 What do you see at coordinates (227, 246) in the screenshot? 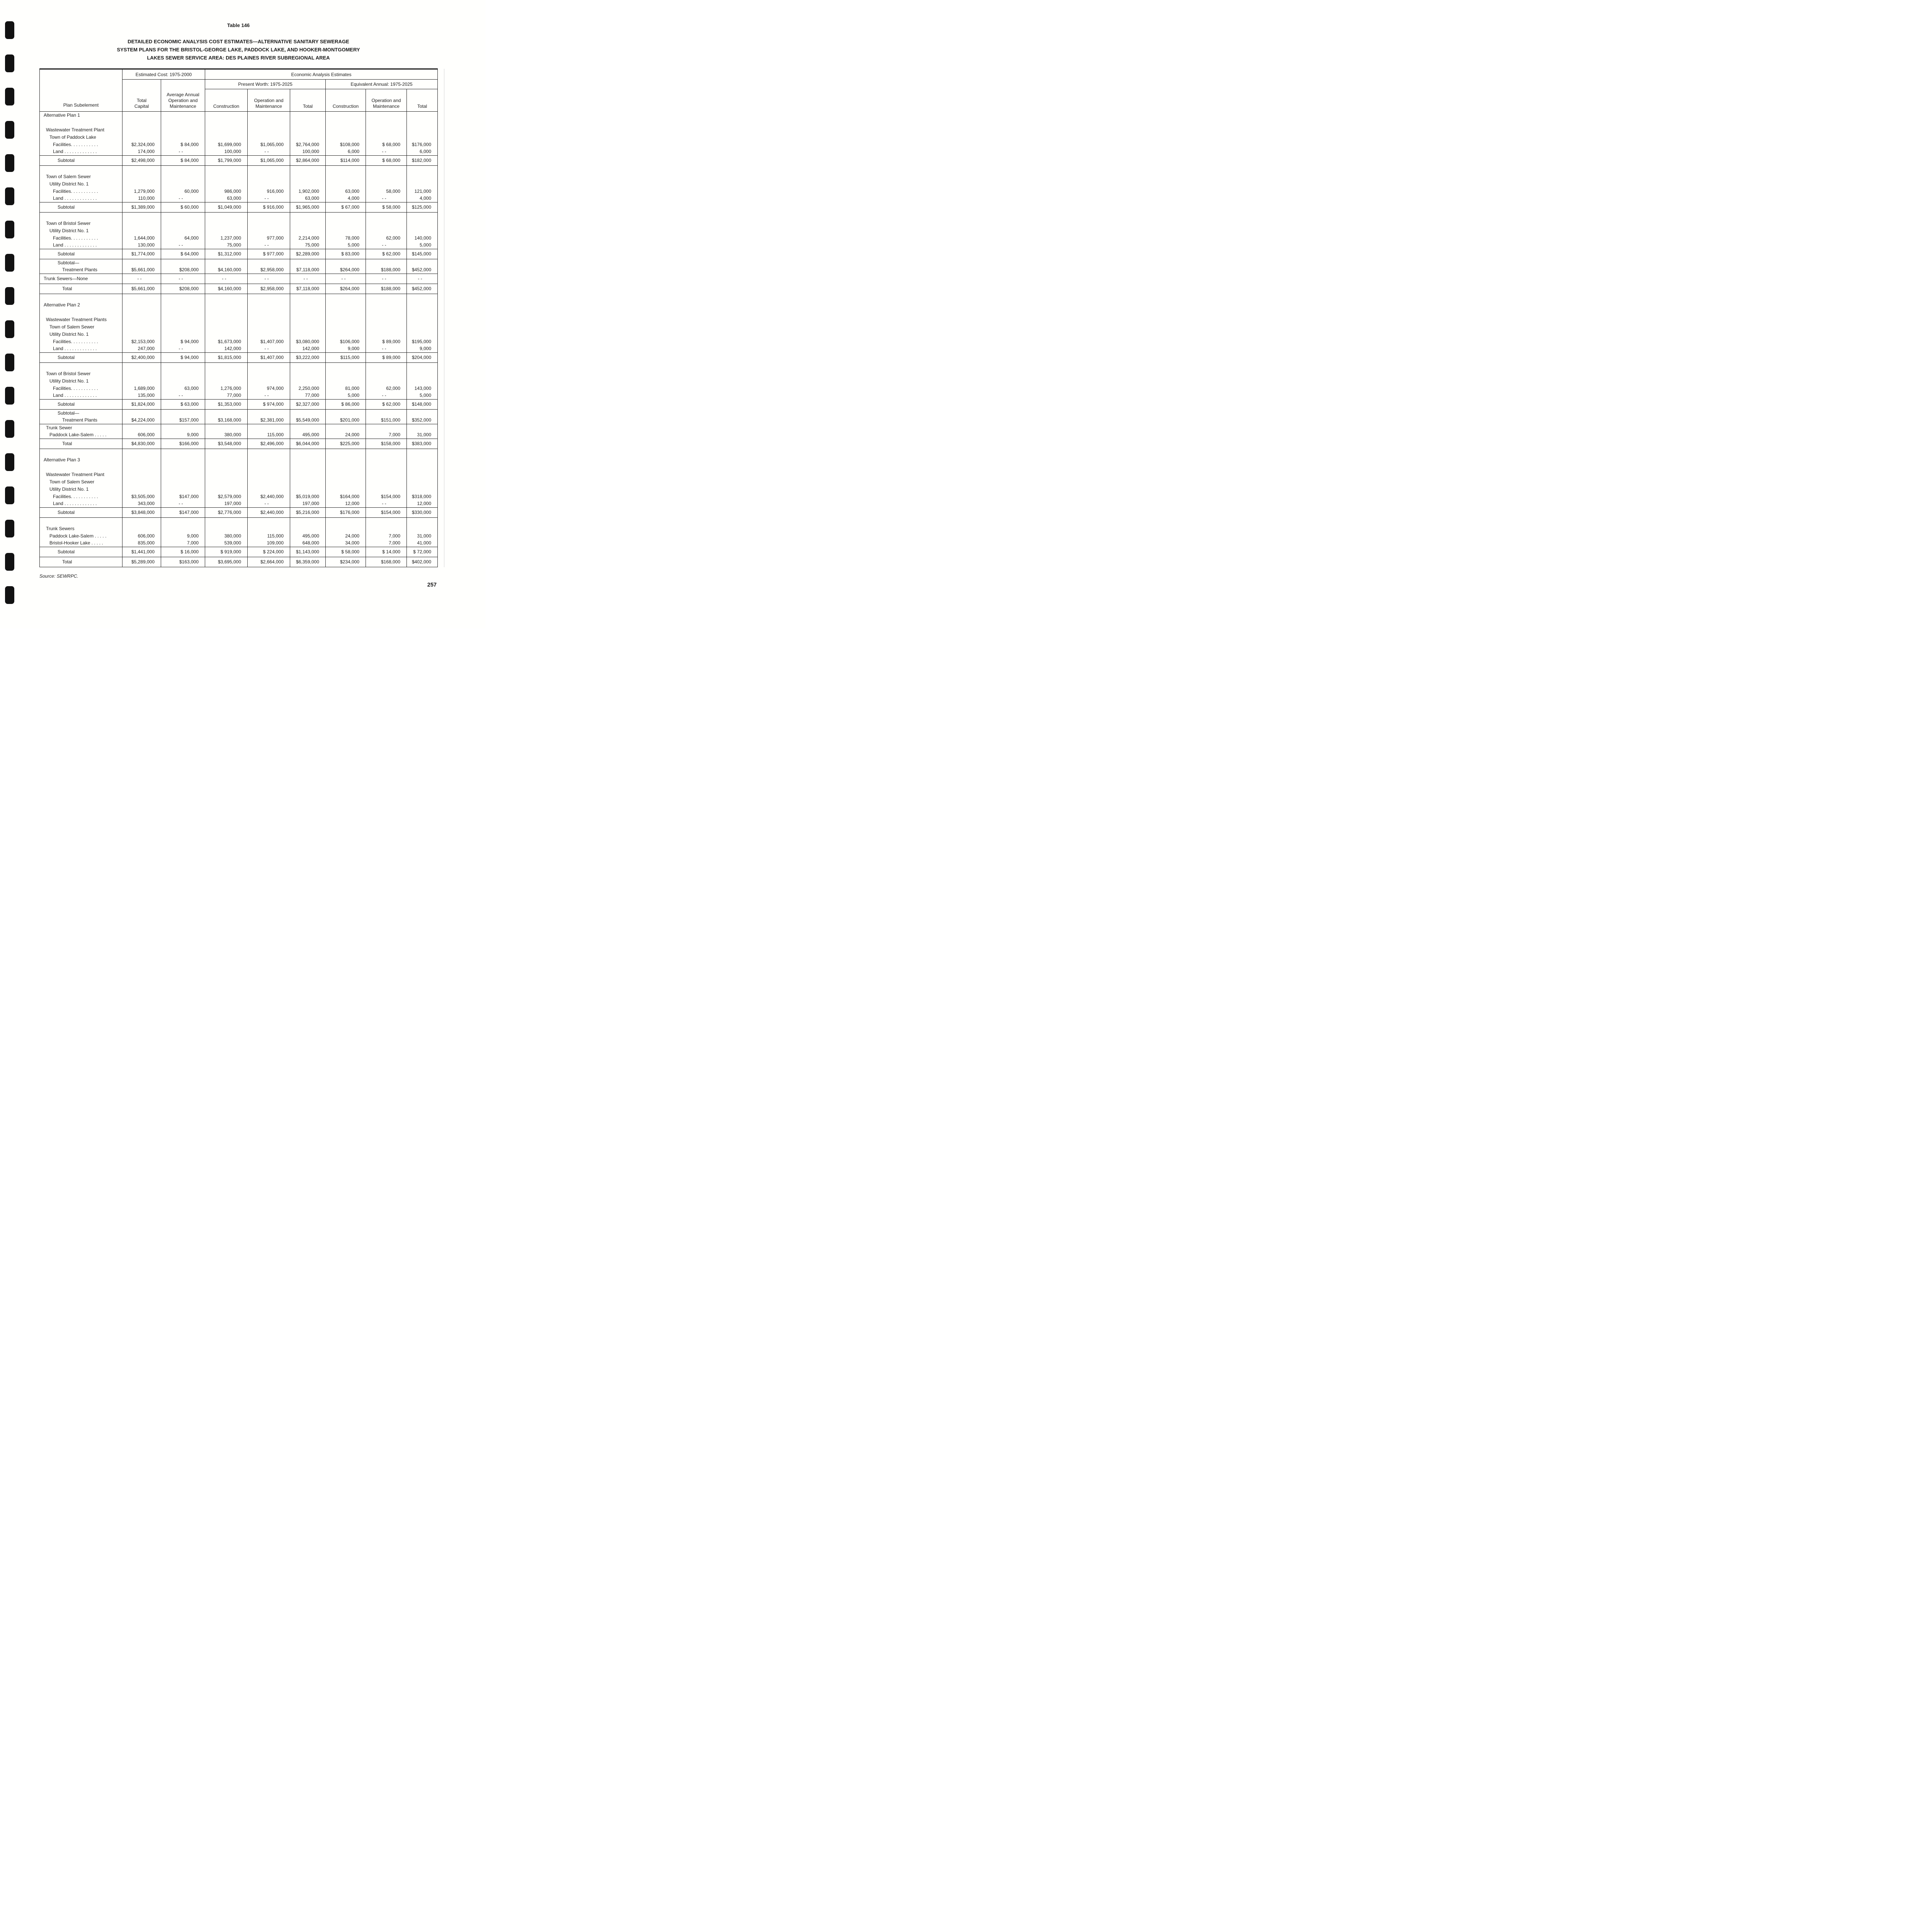
I see `cell-value: 75,000` at bounding box center [227, 246].